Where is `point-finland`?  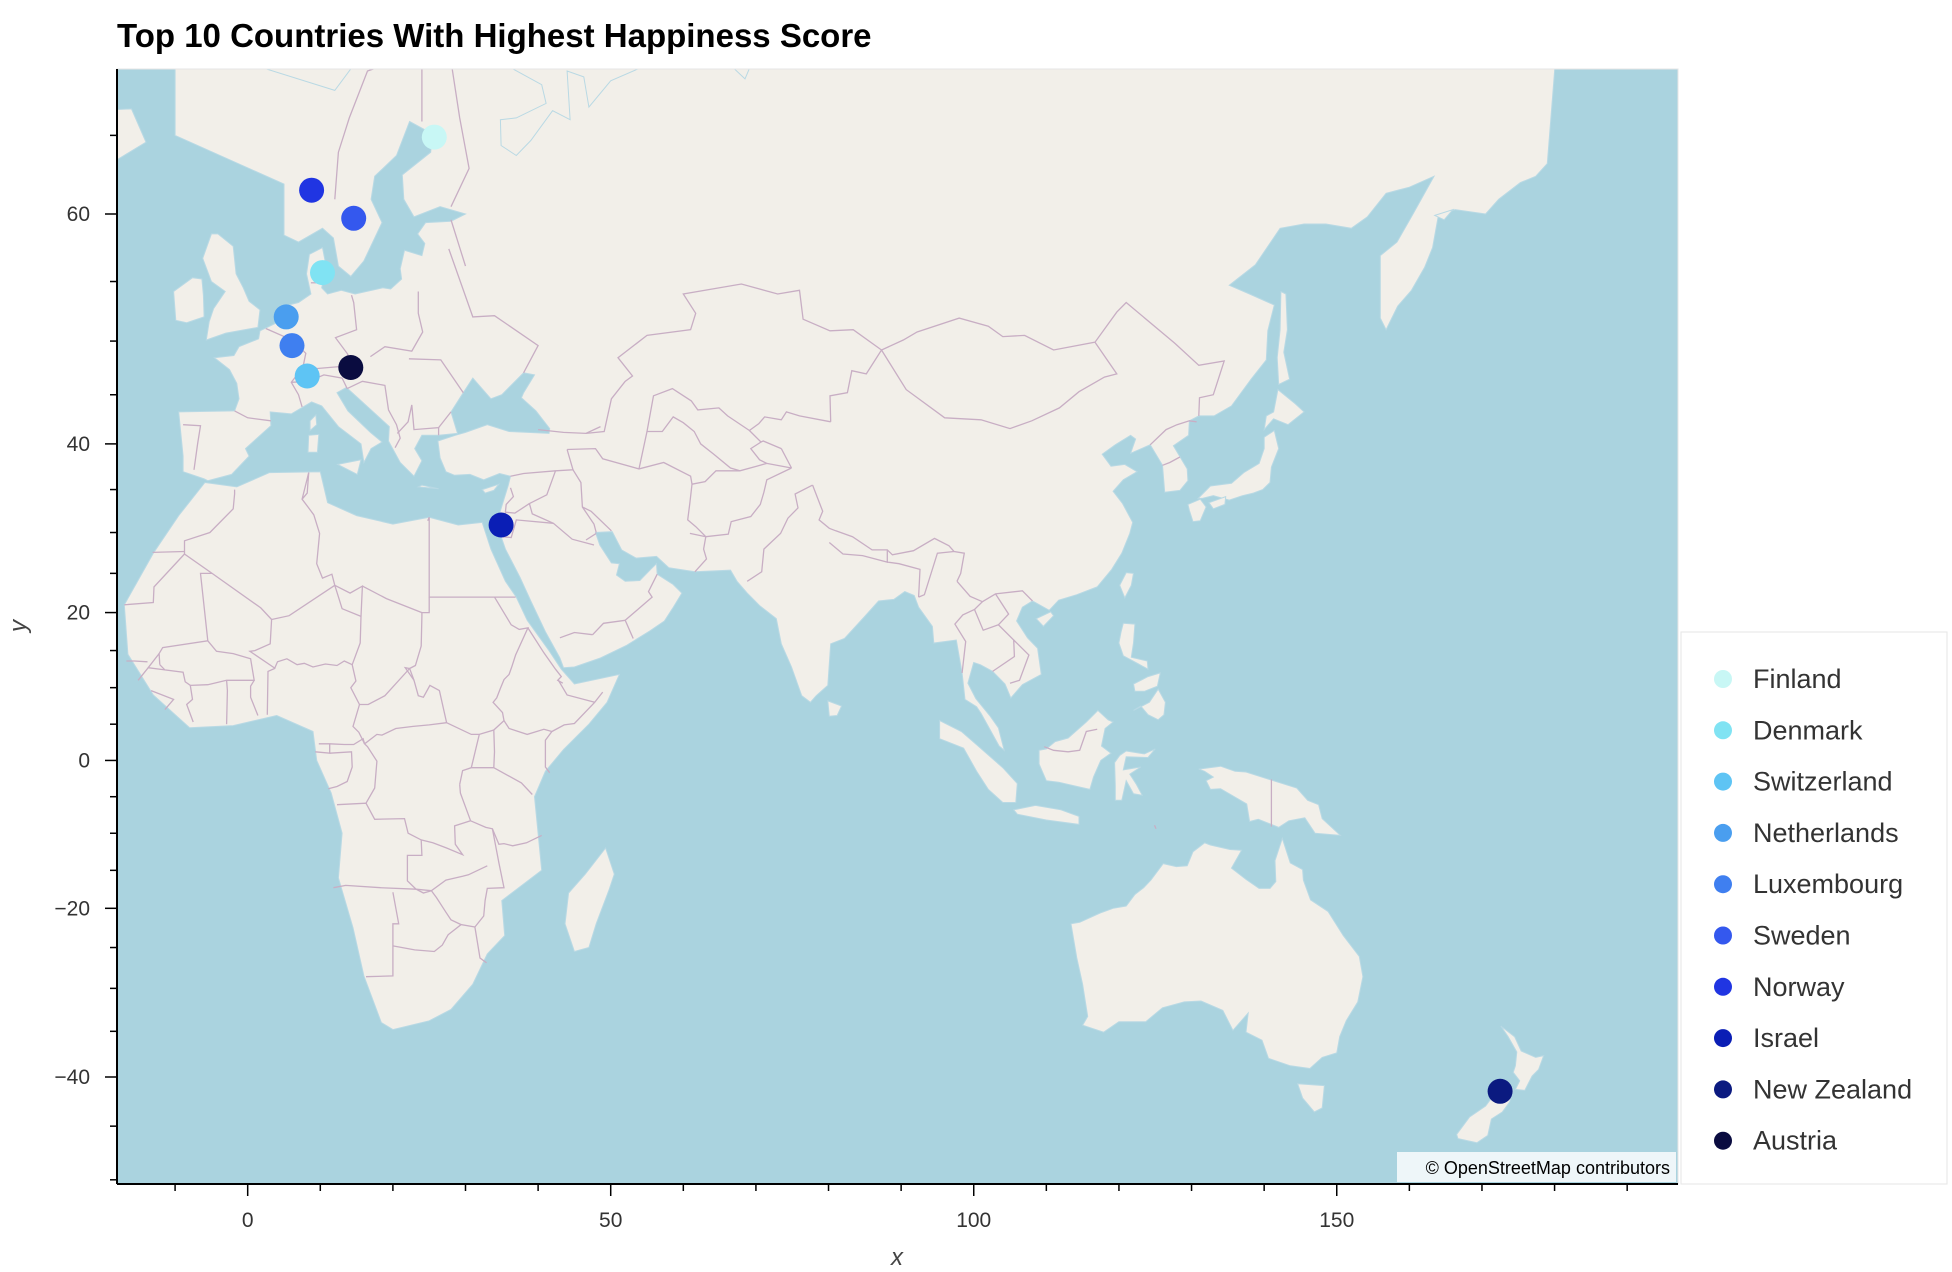 point-finland is located at coordinates (434, 137).